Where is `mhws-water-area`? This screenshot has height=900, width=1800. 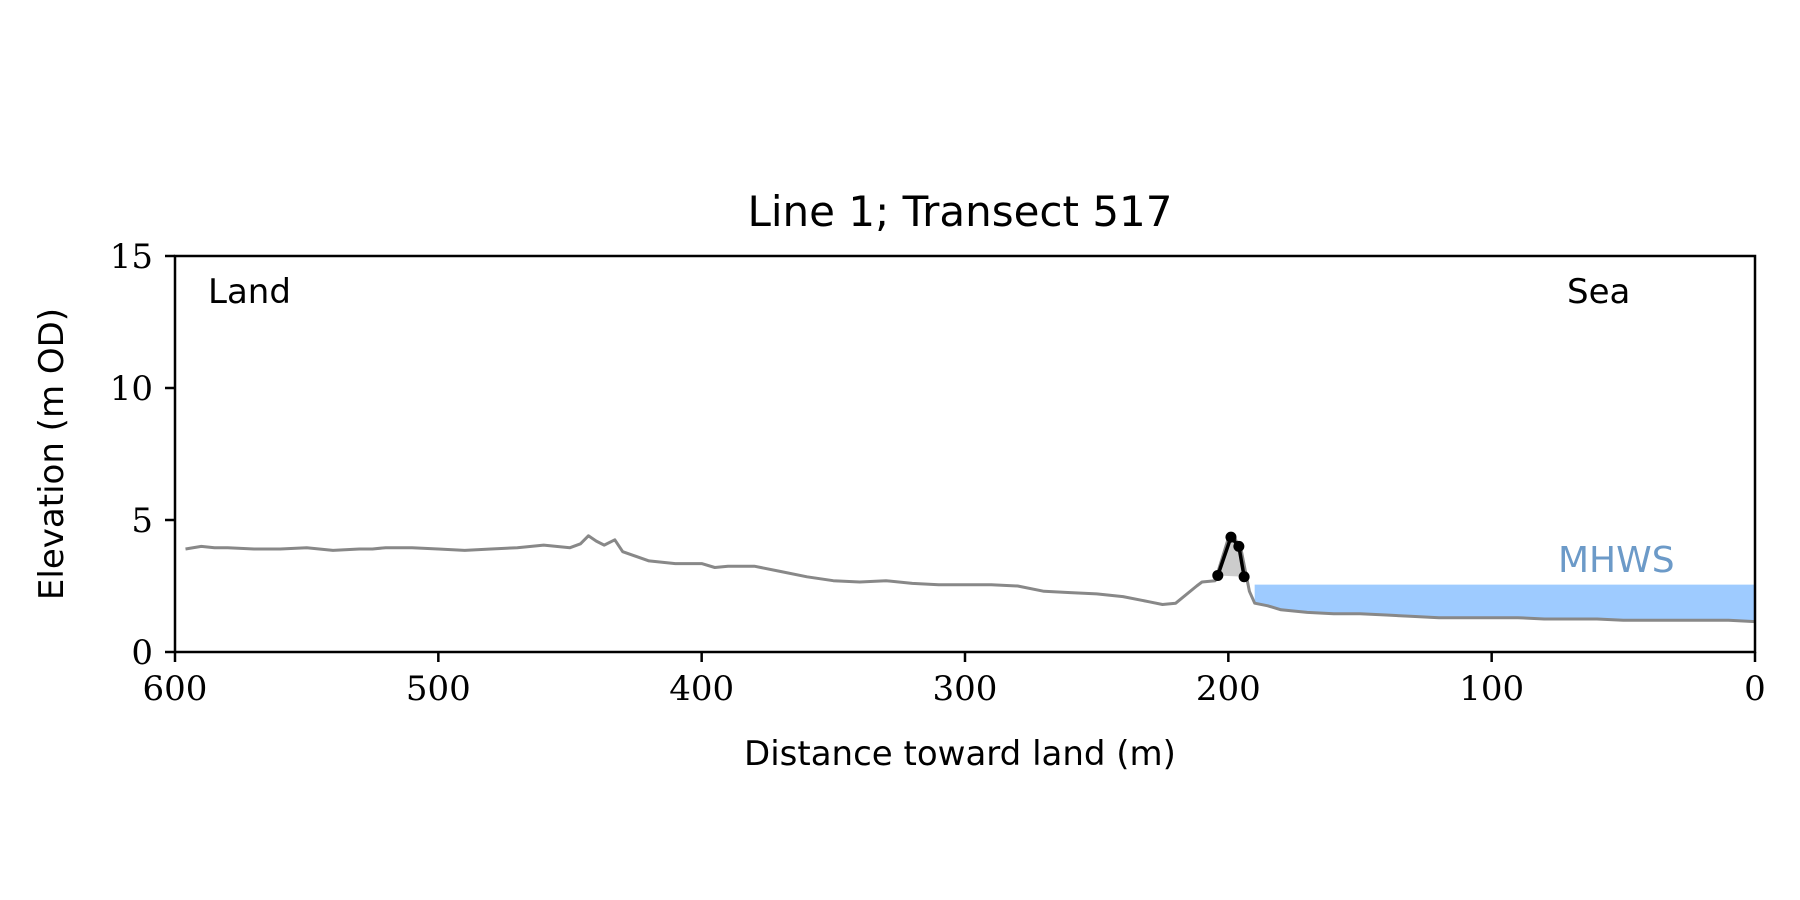
mhws-water-area is located at coordinates (1504, 603).